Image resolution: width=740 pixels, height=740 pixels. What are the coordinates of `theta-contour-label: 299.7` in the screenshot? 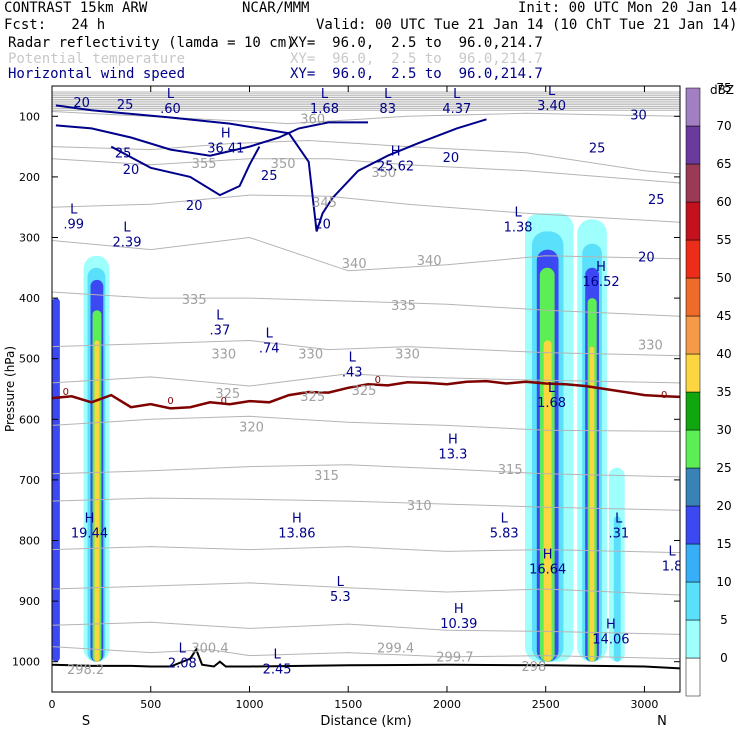 It's located at (454, 658).